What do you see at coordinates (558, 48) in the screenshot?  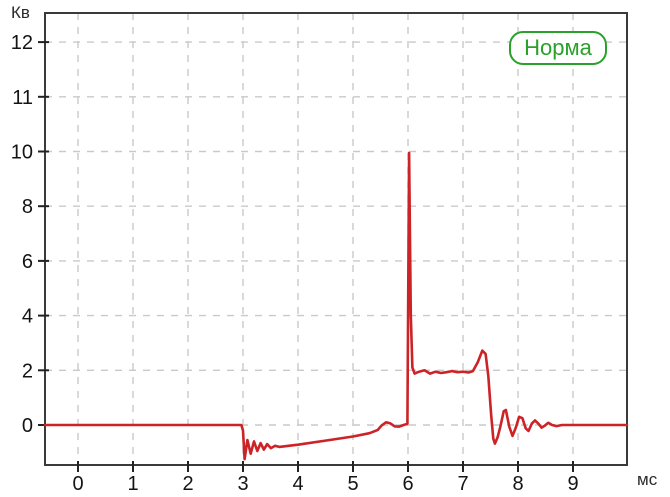 I see `status-badge: Норма` at bounding box center [558, 48].